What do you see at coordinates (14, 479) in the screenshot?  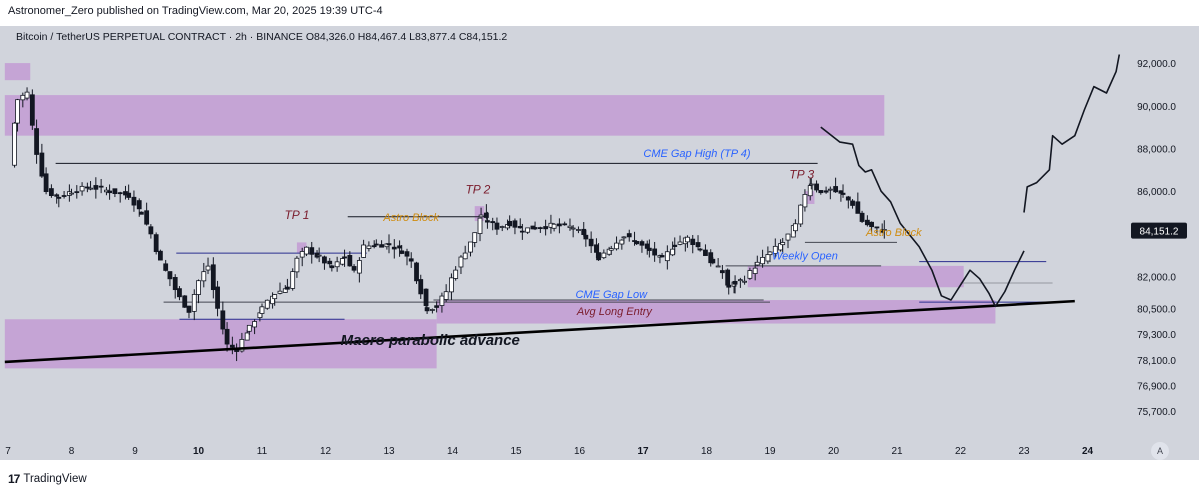 I see `tradingview-logo-icon: 17` at bounding box center [14, 479].